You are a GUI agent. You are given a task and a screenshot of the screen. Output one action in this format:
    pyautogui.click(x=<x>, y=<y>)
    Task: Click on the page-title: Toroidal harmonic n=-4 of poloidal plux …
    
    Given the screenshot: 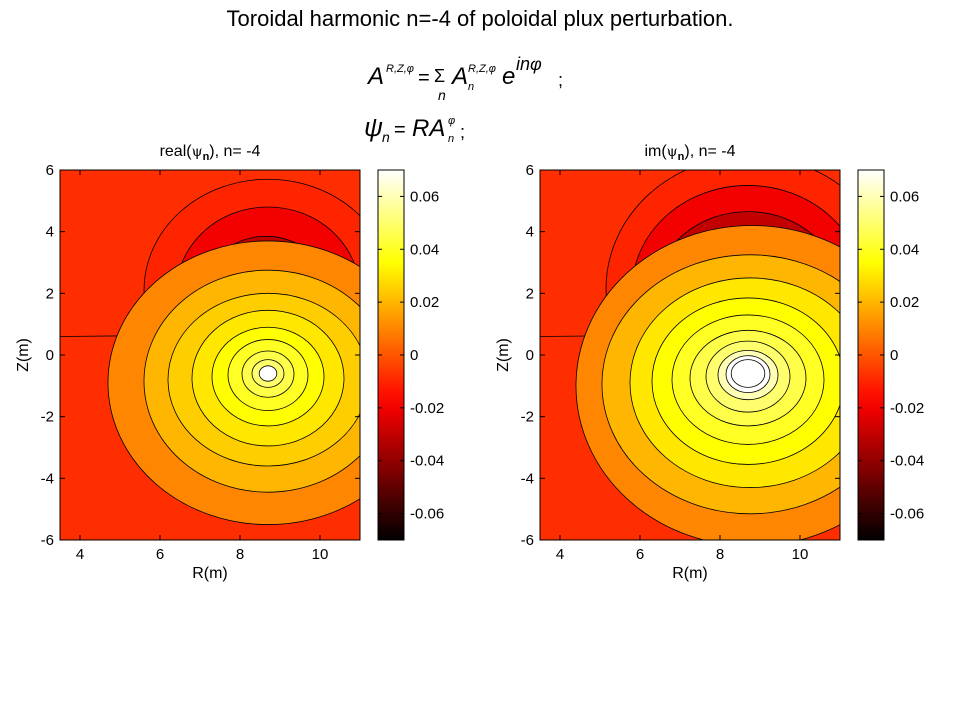 What is the action you would take?
    pyautogui.click(x=480, y=18)
    